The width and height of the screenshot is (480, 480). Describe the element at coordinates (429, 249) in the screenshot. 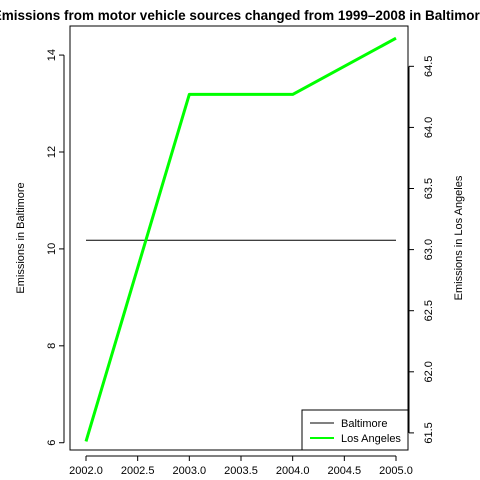

I see `y-right-tick-label: 63.0` at that location.